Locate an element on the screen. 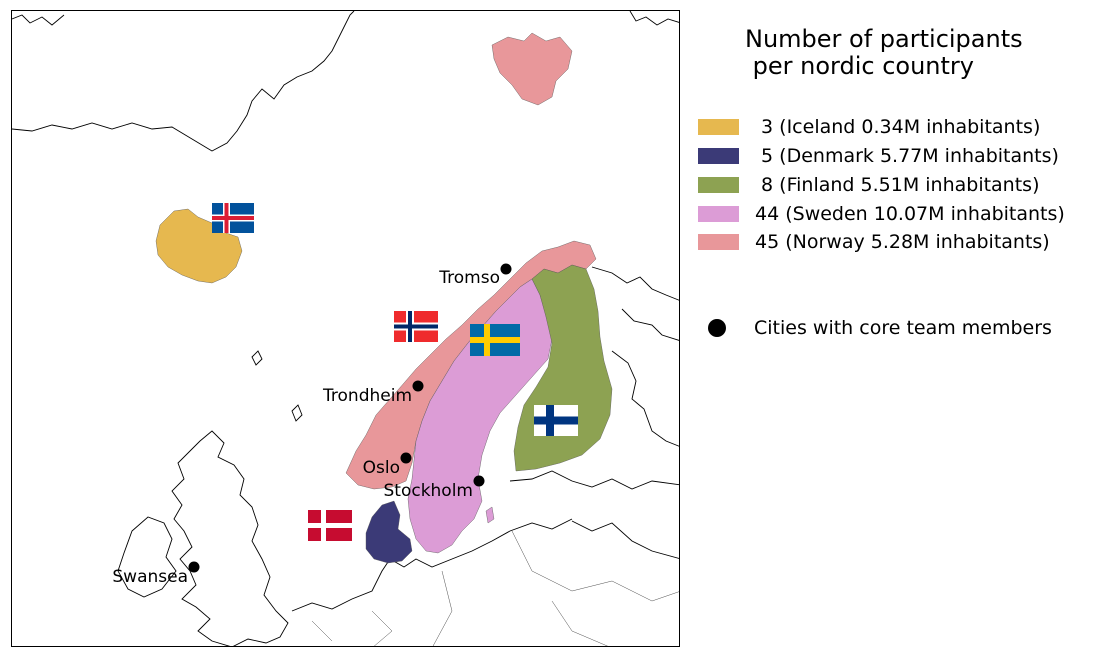 Image resolution: width=1096 pixels, height=659 pixels. continent-coast is located at coordinates (432, 565).